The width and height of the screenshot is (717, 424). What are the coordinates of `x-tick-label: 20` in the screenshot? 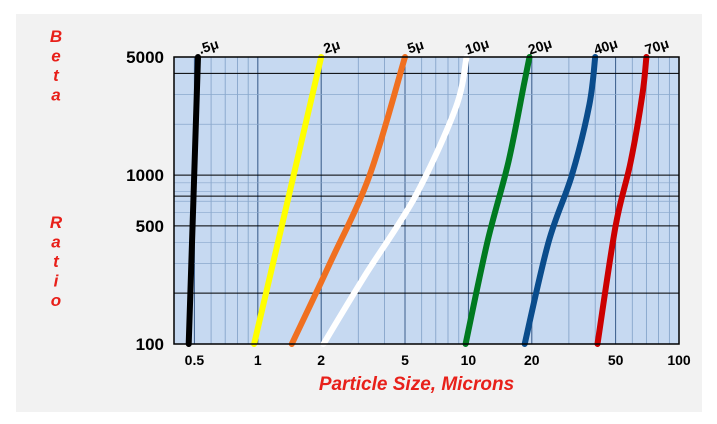 It's located at (532, 360).